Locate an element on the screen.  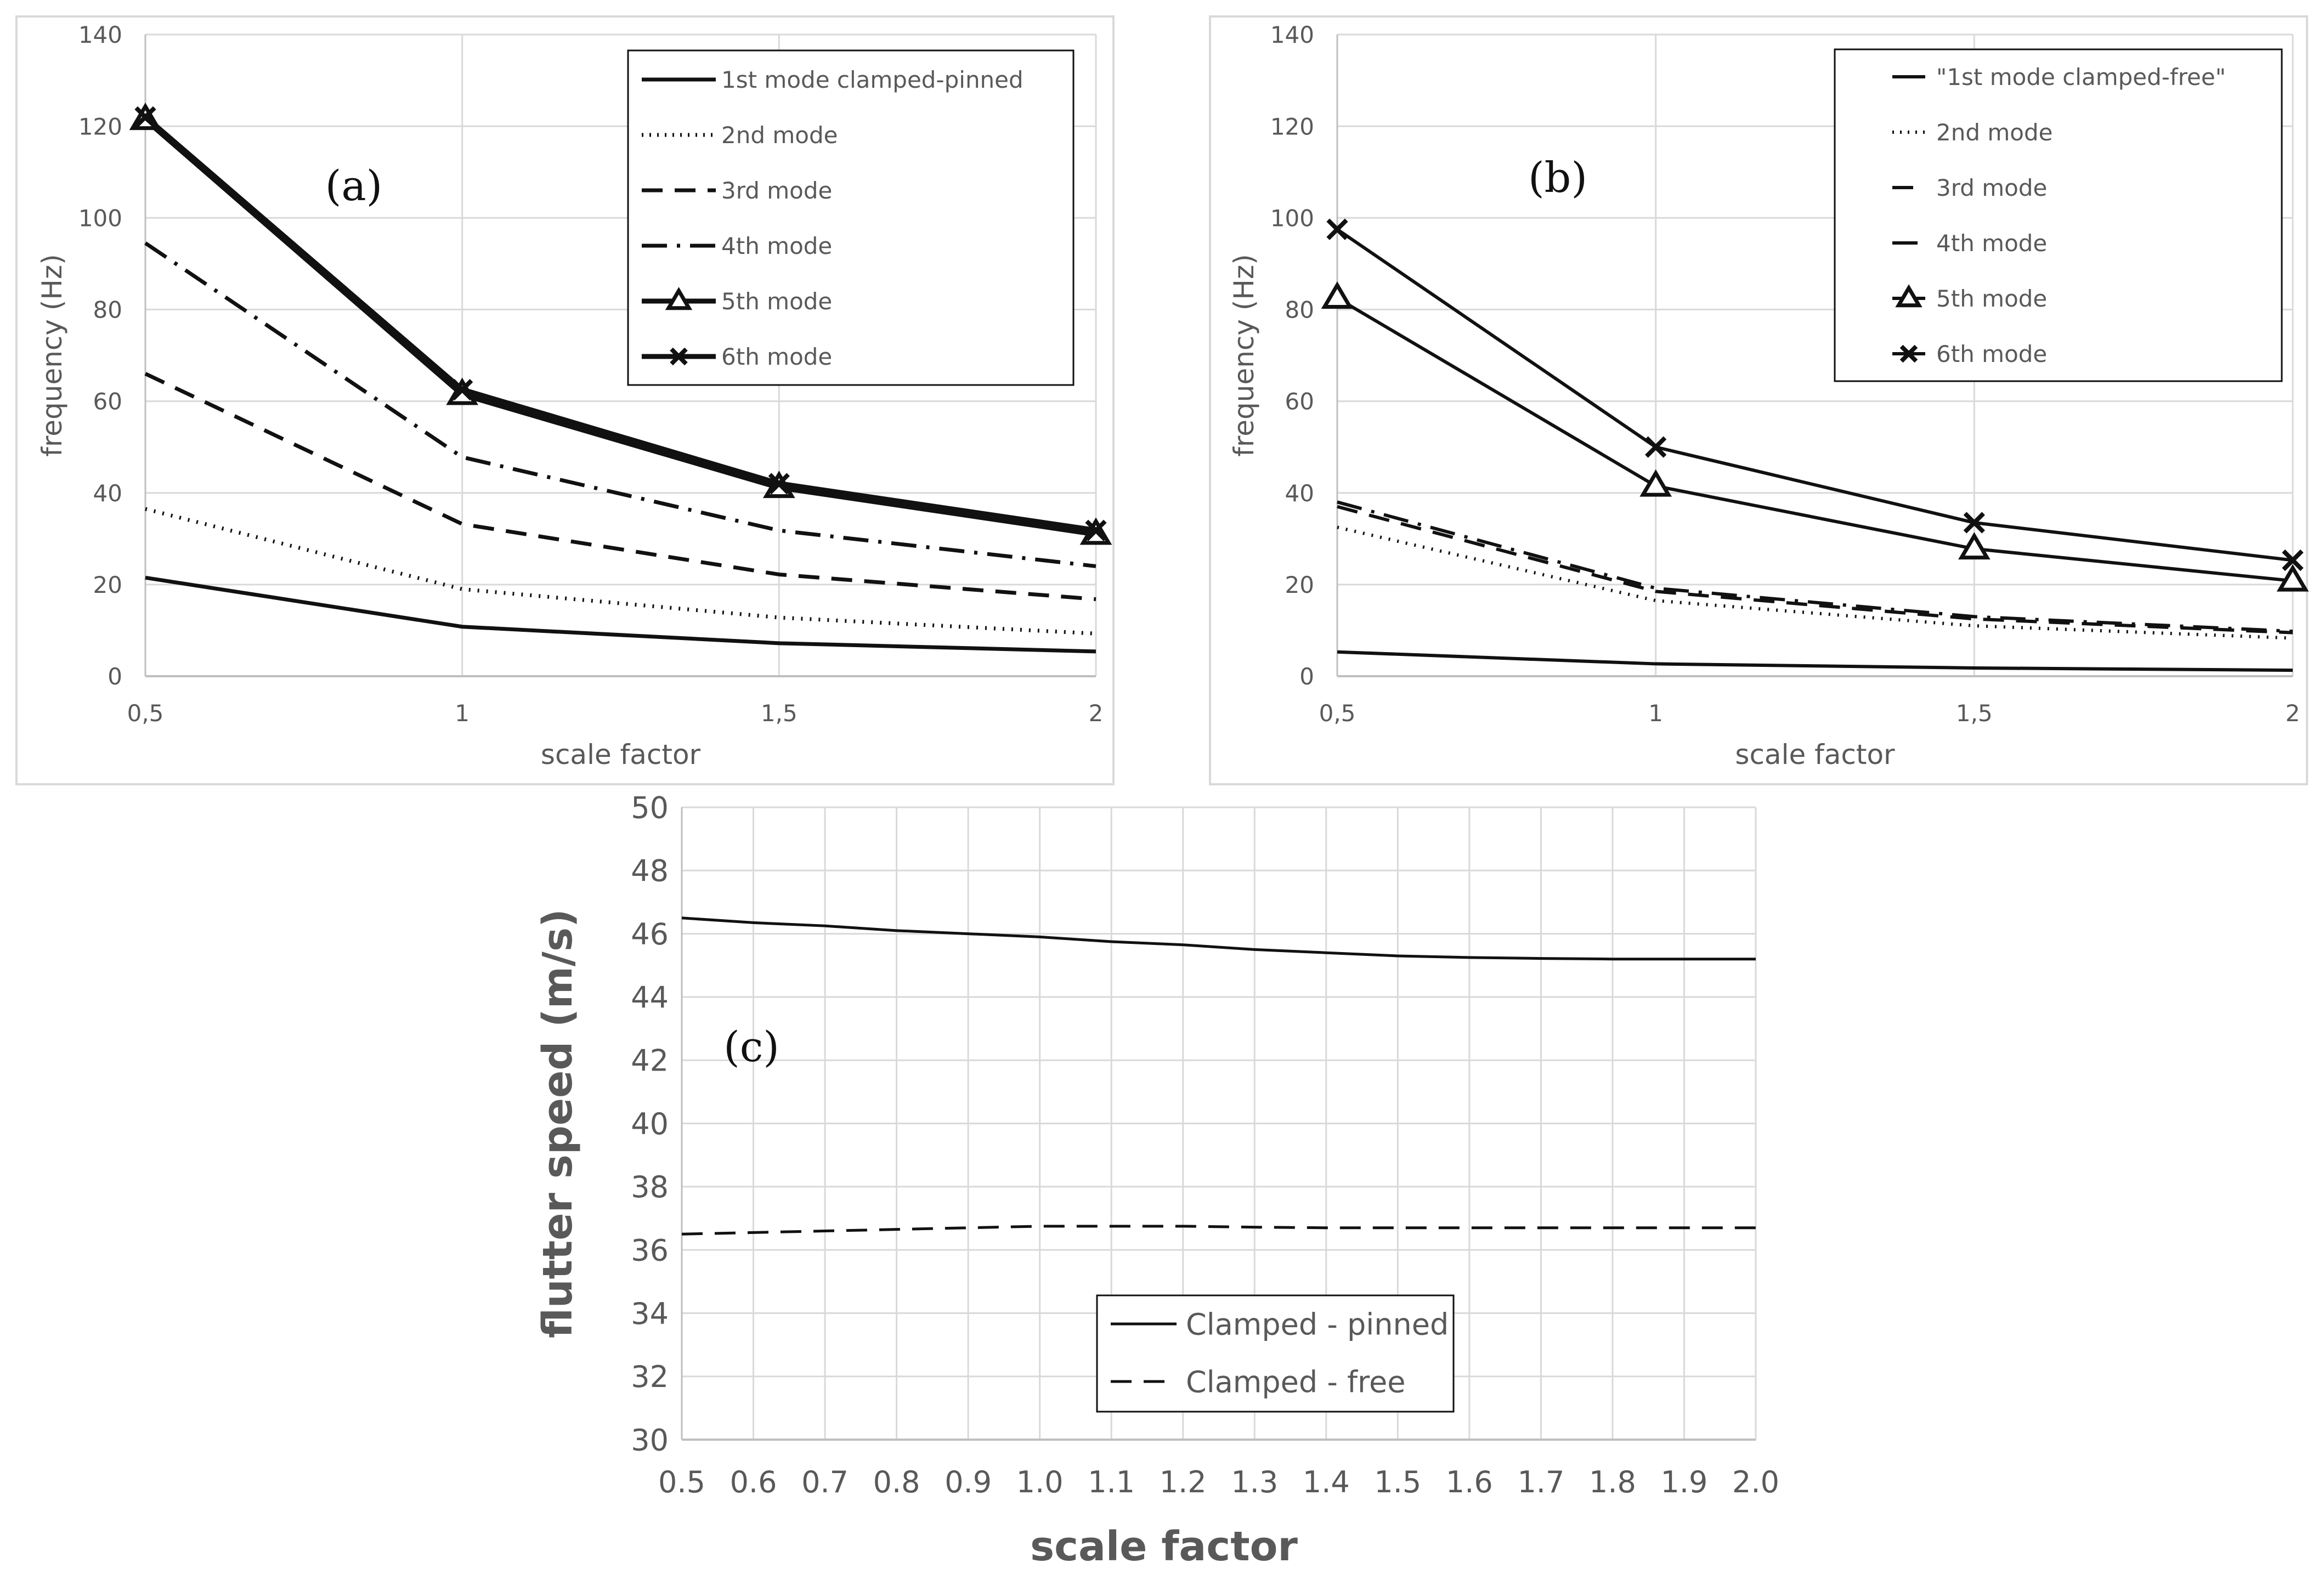
panel-a-x-tick-label: 1,5 is located at coordinates (779, 713).